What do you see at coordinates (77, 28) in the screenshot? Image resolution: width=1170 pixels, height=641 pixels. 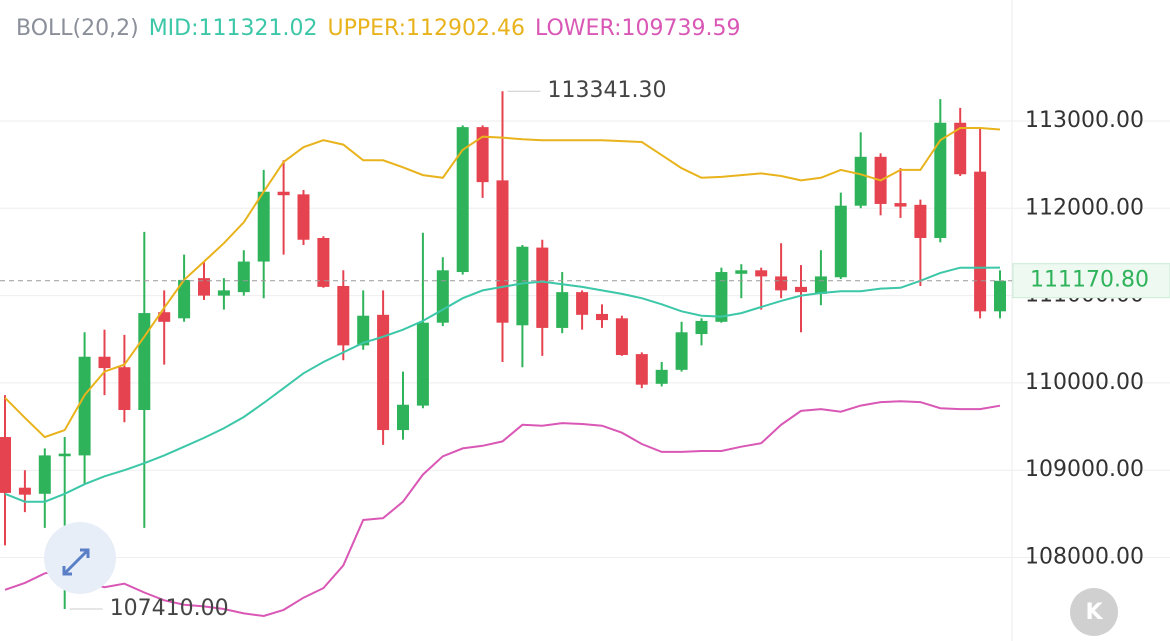 I see `indicator-label: BOLL(20,2)` at bounding box center [77, 28].